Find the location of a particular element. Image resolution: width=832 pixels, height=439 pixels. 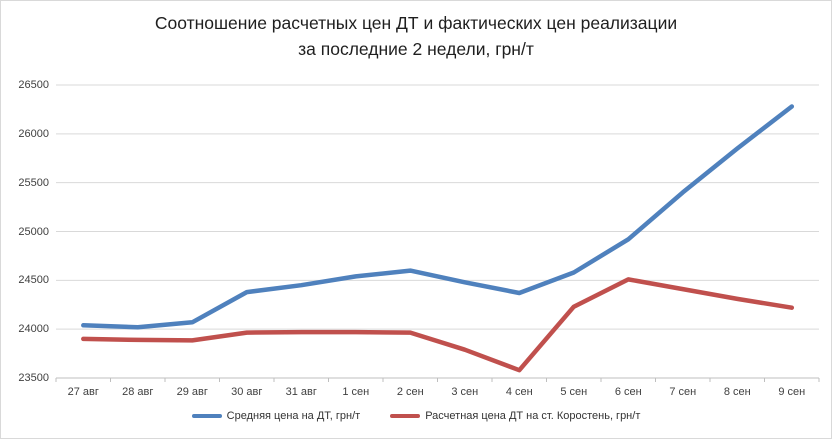

y-axis-tick-label: 26000 is located at coordinates (33, 133).